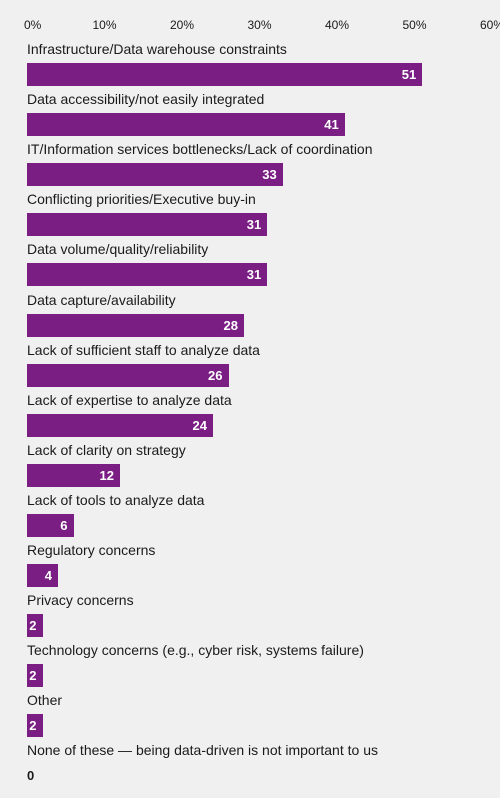  I want to click on category-label: Privacy concerns, so click(80, 600).